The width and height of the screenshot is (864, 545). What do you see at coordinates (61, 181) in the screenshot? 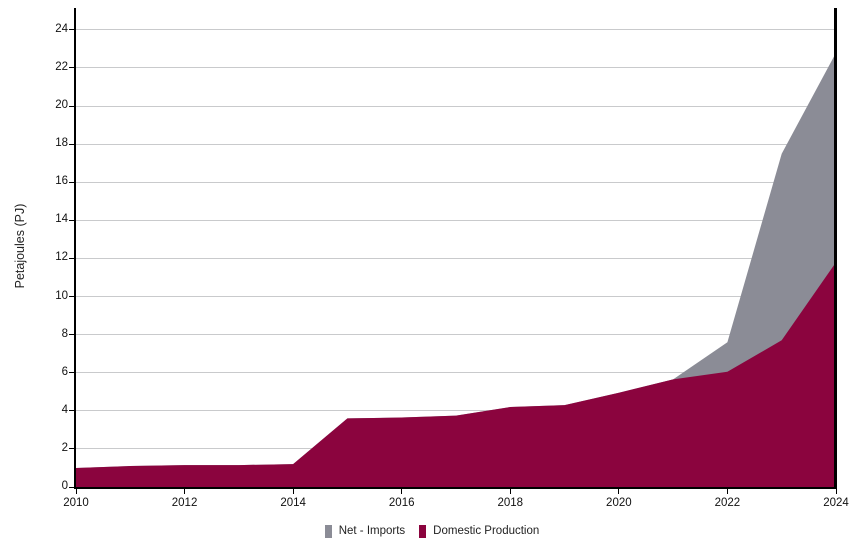
I see `y-tick-label-16: 16` at bounding box center [61, 181].